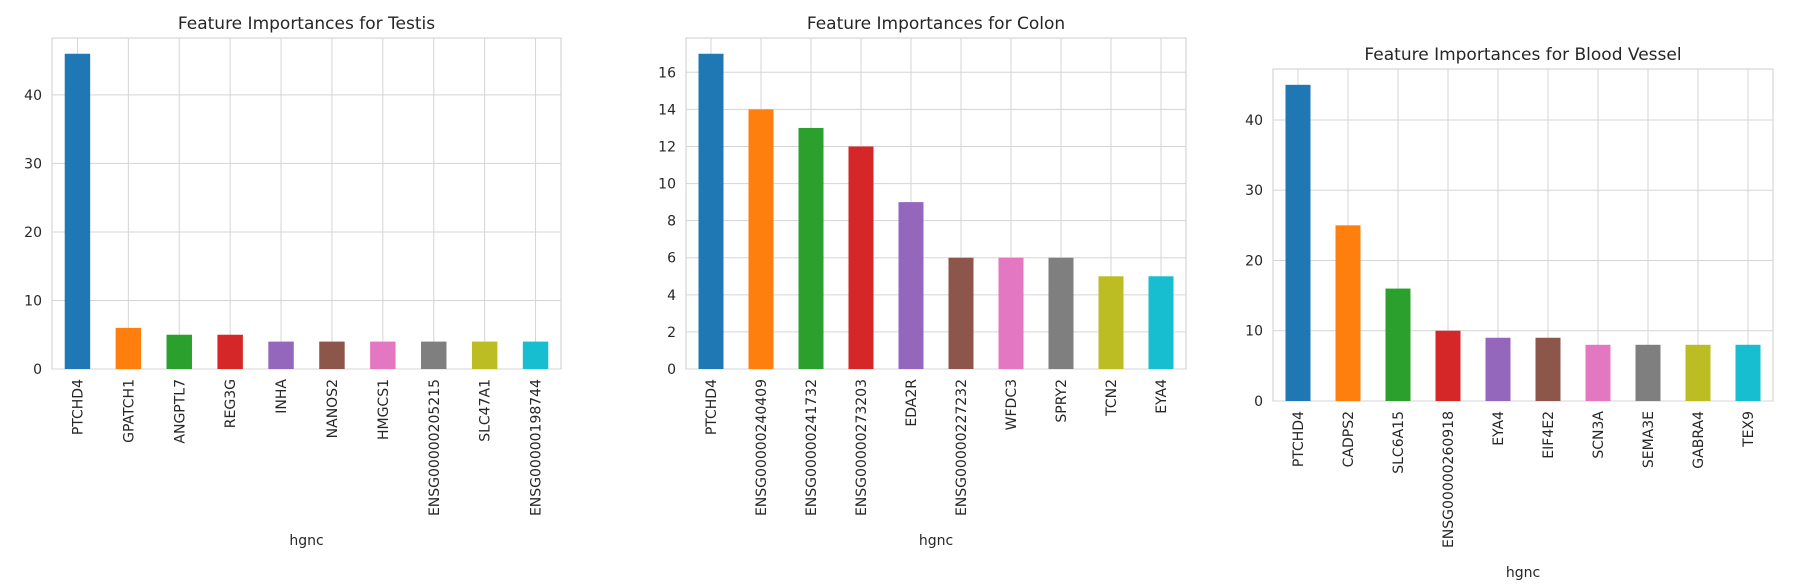 The height and width of the screenshot is (588, 1800). Describe the element at coordinates (434, 355) in the screenshot. I see `bar-ensg00000205215` at that location.